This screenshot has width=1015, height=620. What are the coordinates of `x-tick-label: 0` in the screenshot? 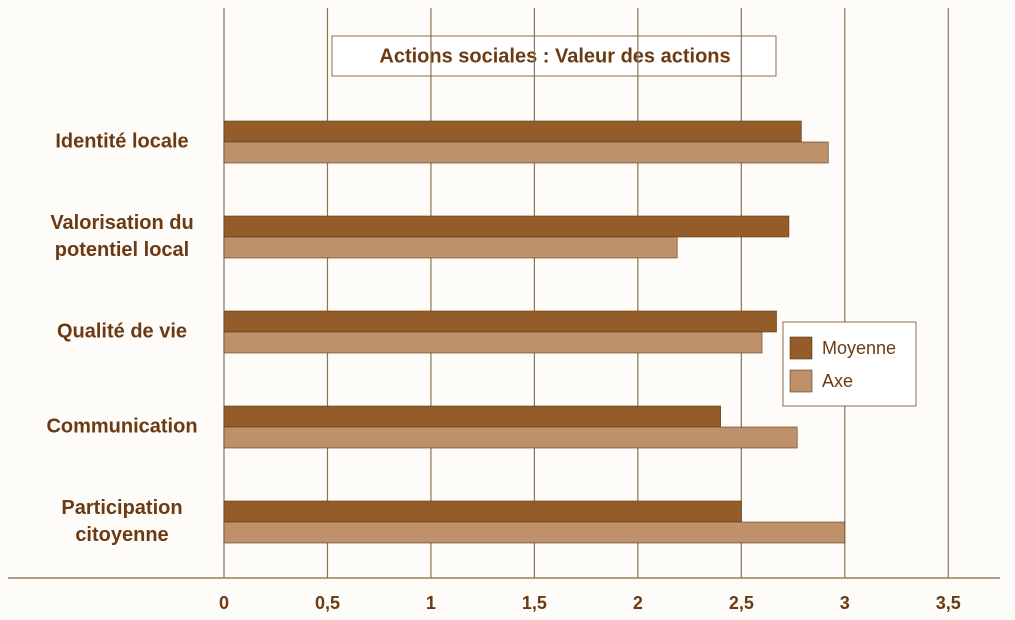 It's located at (224, 603).